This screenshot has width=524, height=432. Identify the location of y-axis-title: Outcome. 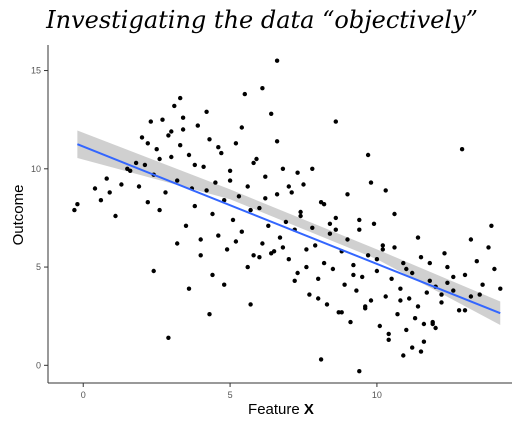
(18, 215).